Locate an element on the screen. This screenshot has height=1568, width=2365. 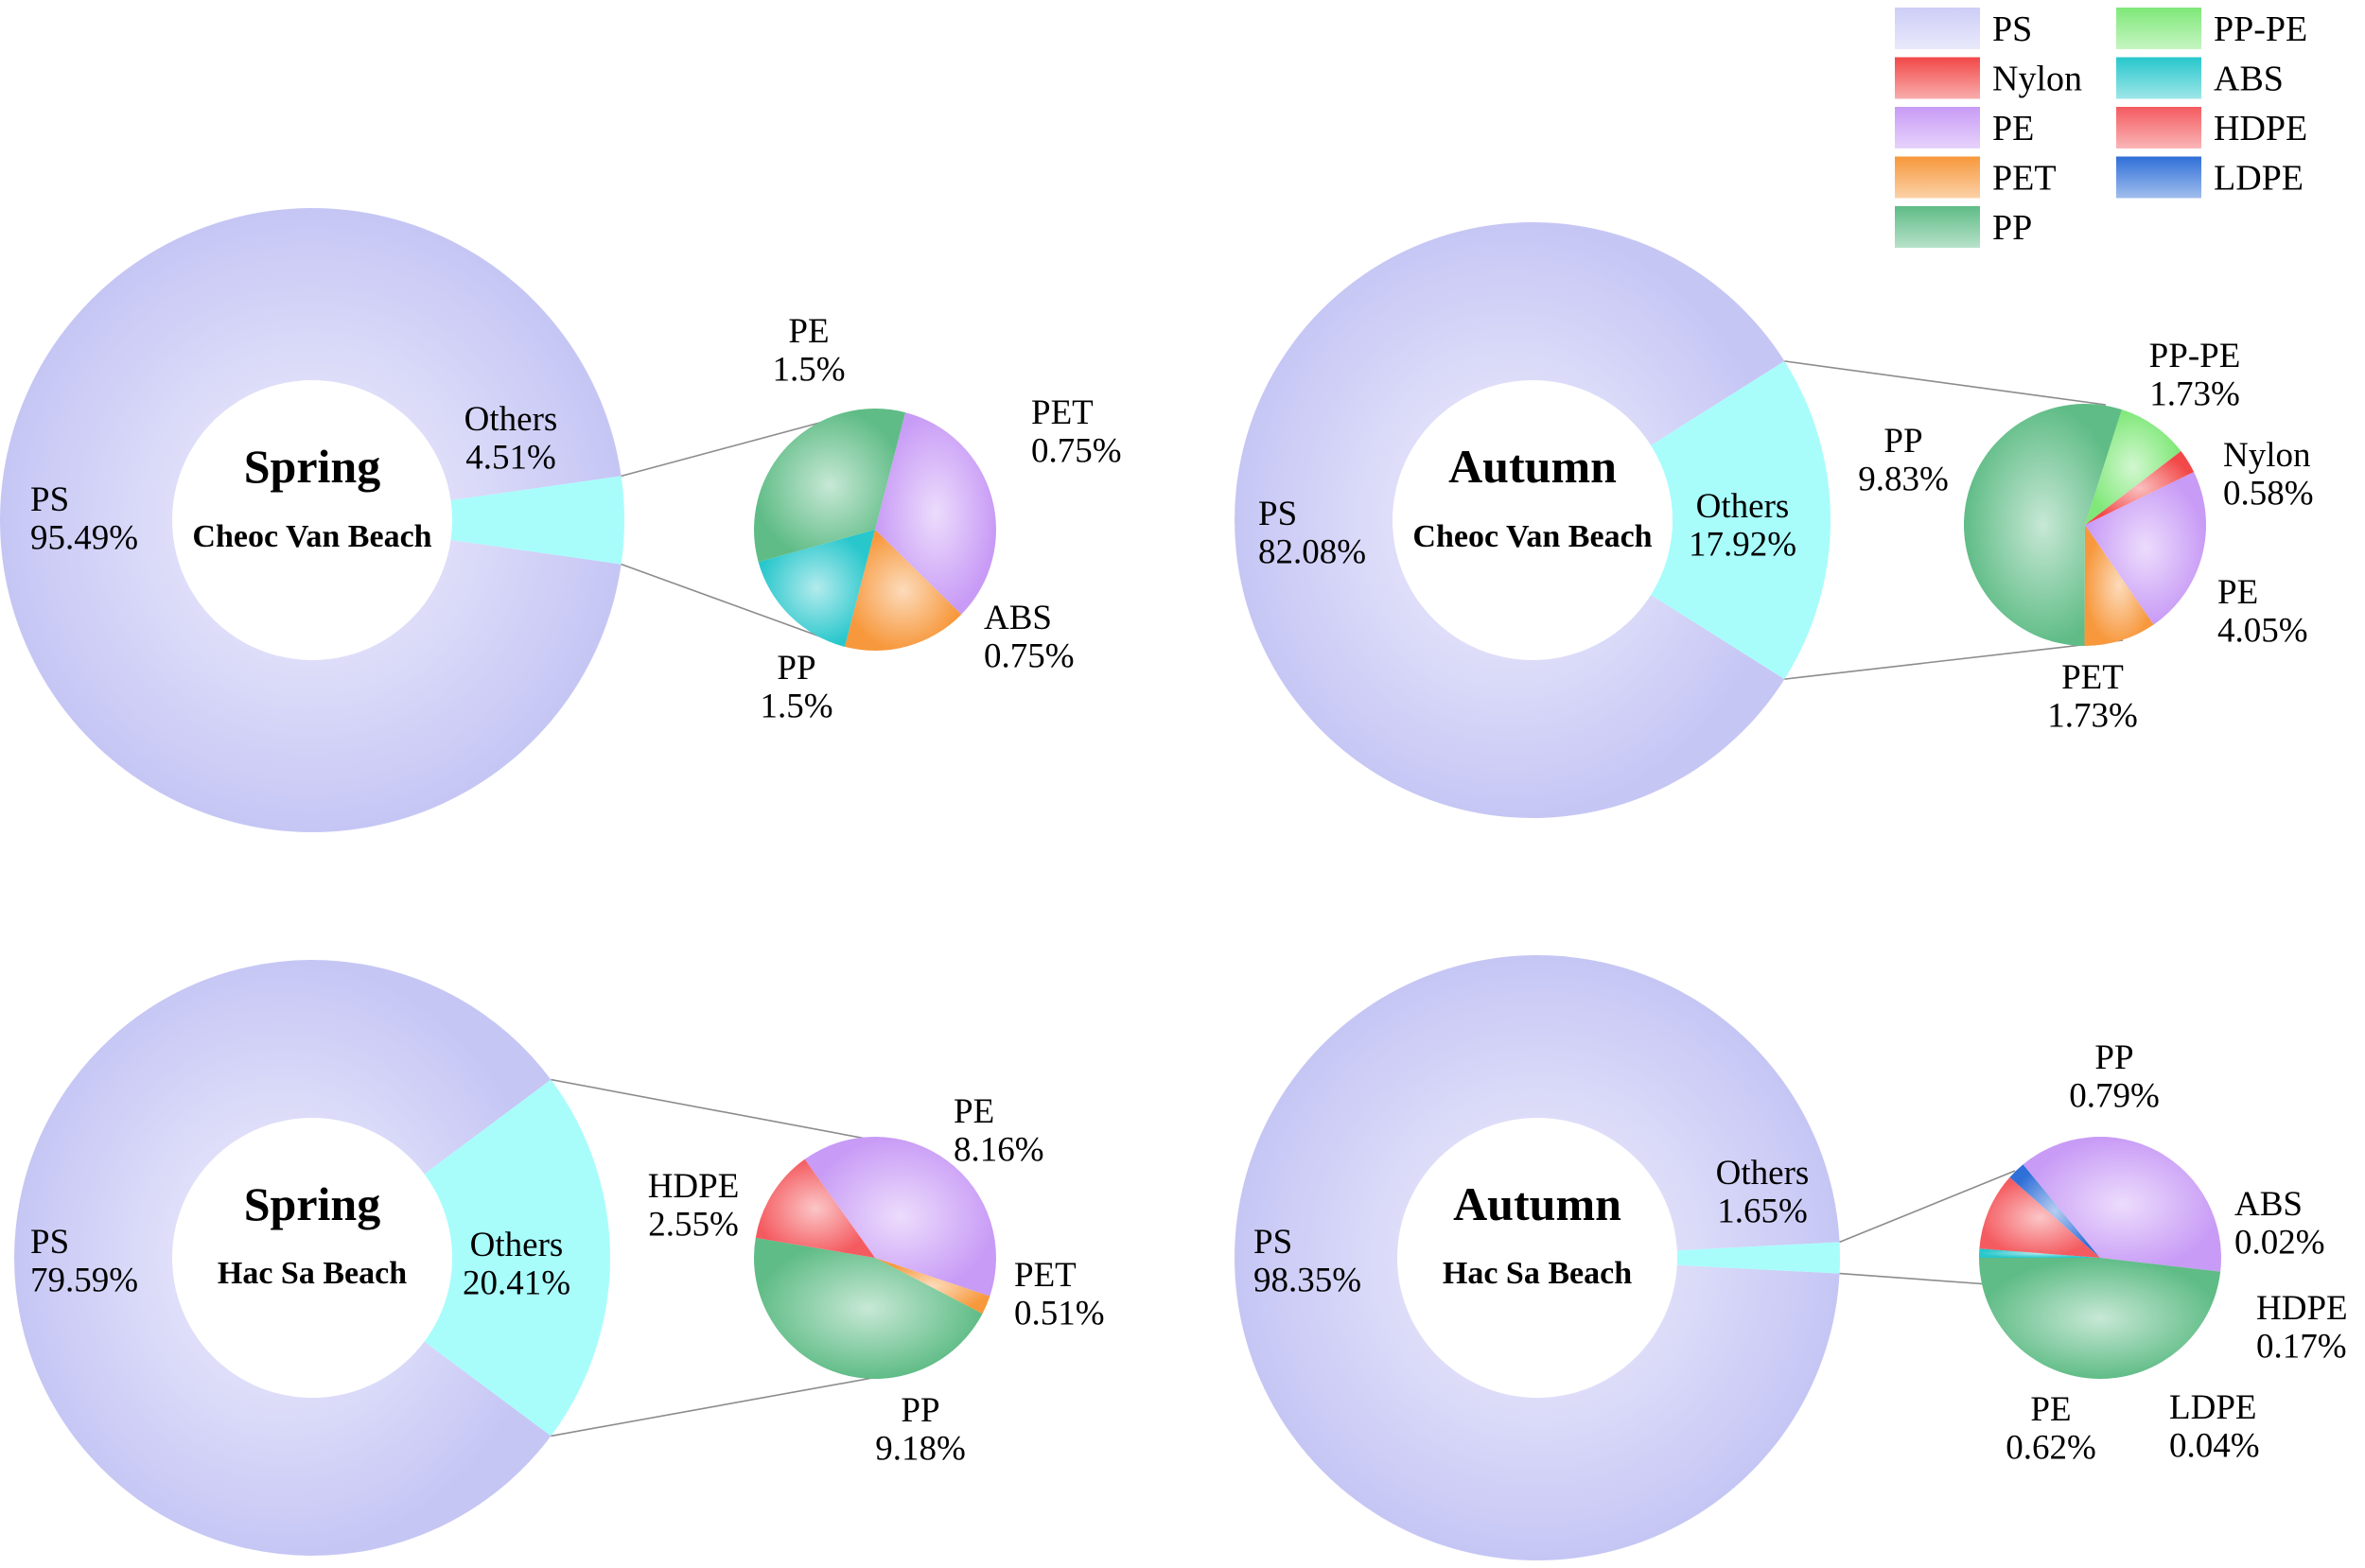
legend-item-pp: PP is located at coordinates (1963, 227).